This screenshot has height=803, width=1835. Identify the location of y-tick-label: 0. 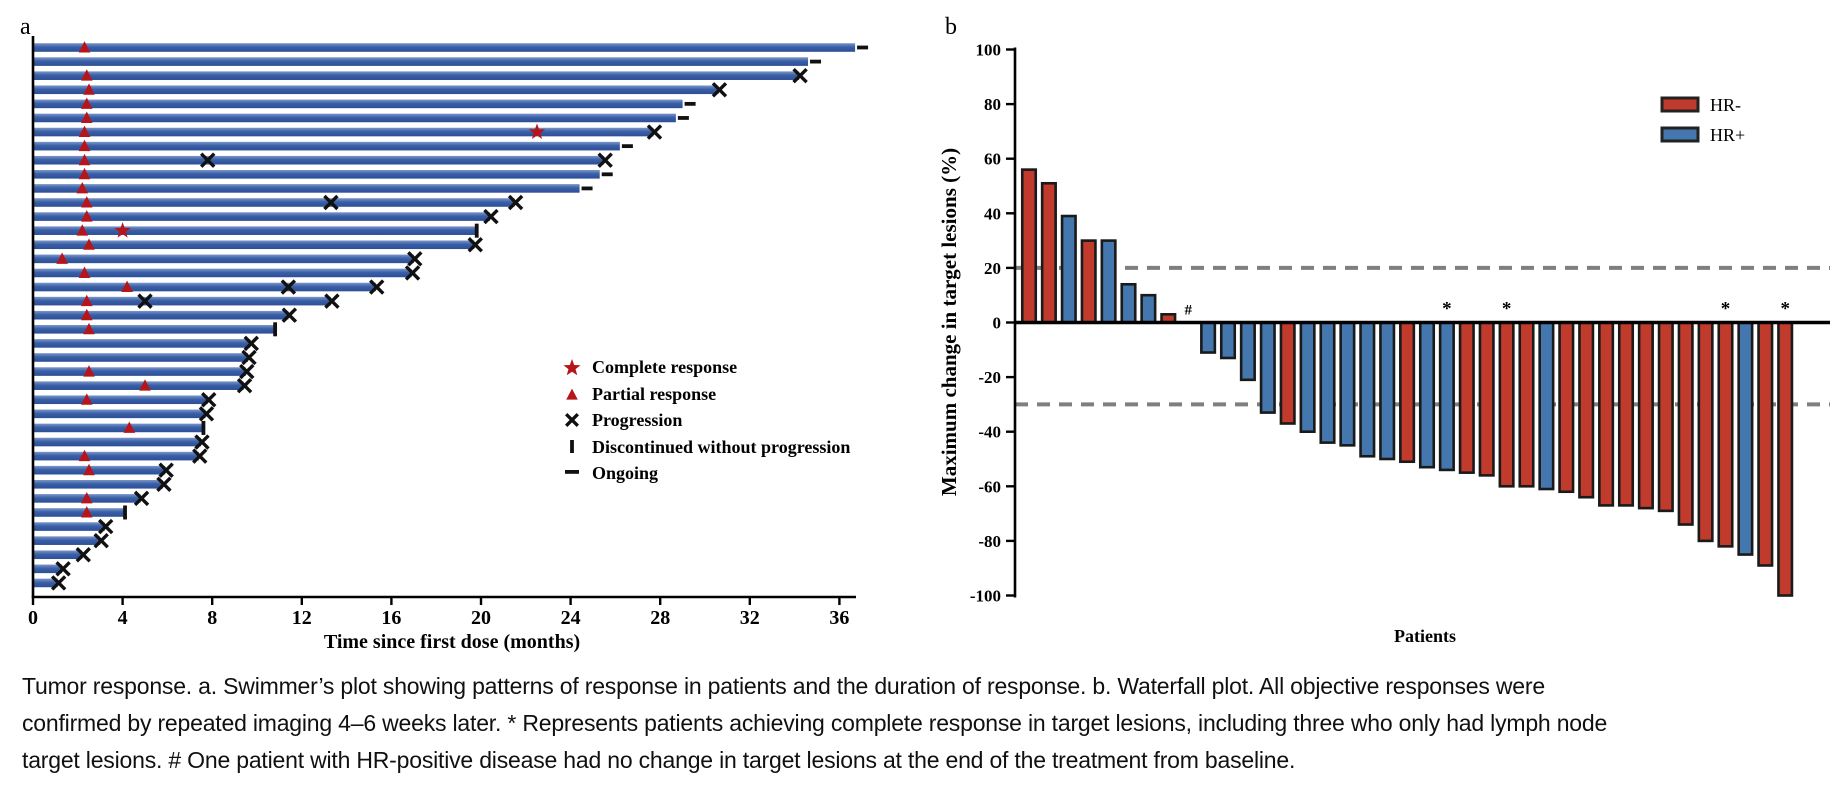
(997, 323).